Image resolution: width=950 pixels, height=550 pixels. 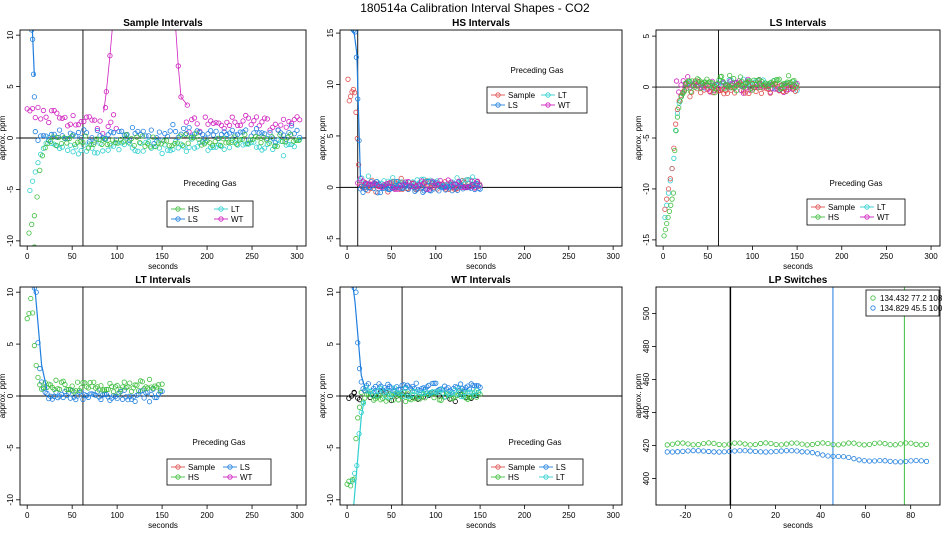 I want to click on panel-title: LP Switches, so click(x=798, y=280).